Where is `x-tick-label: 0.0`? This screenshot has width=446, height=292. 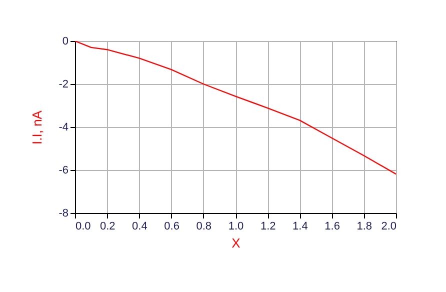 x-tick-label: 0.0 is located at coordinates (83, 226).